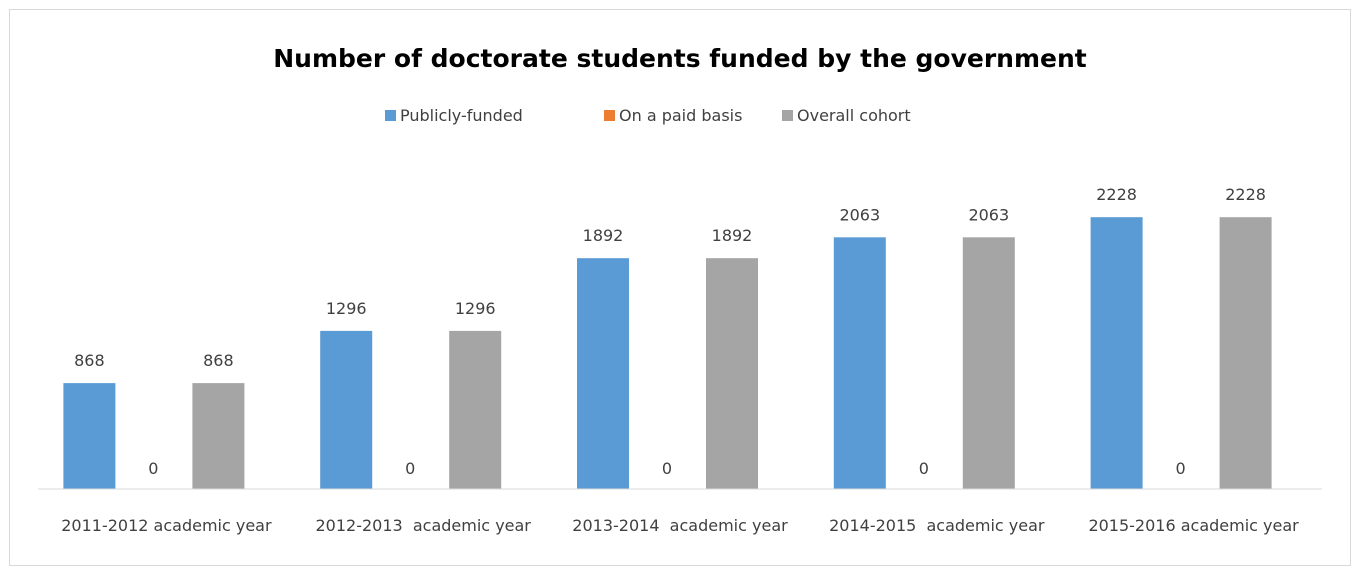  What do you see at coordinates (89, 360) in the screenshot?
I see `data-label-0-0: 868` at bounding box center [89, 360].